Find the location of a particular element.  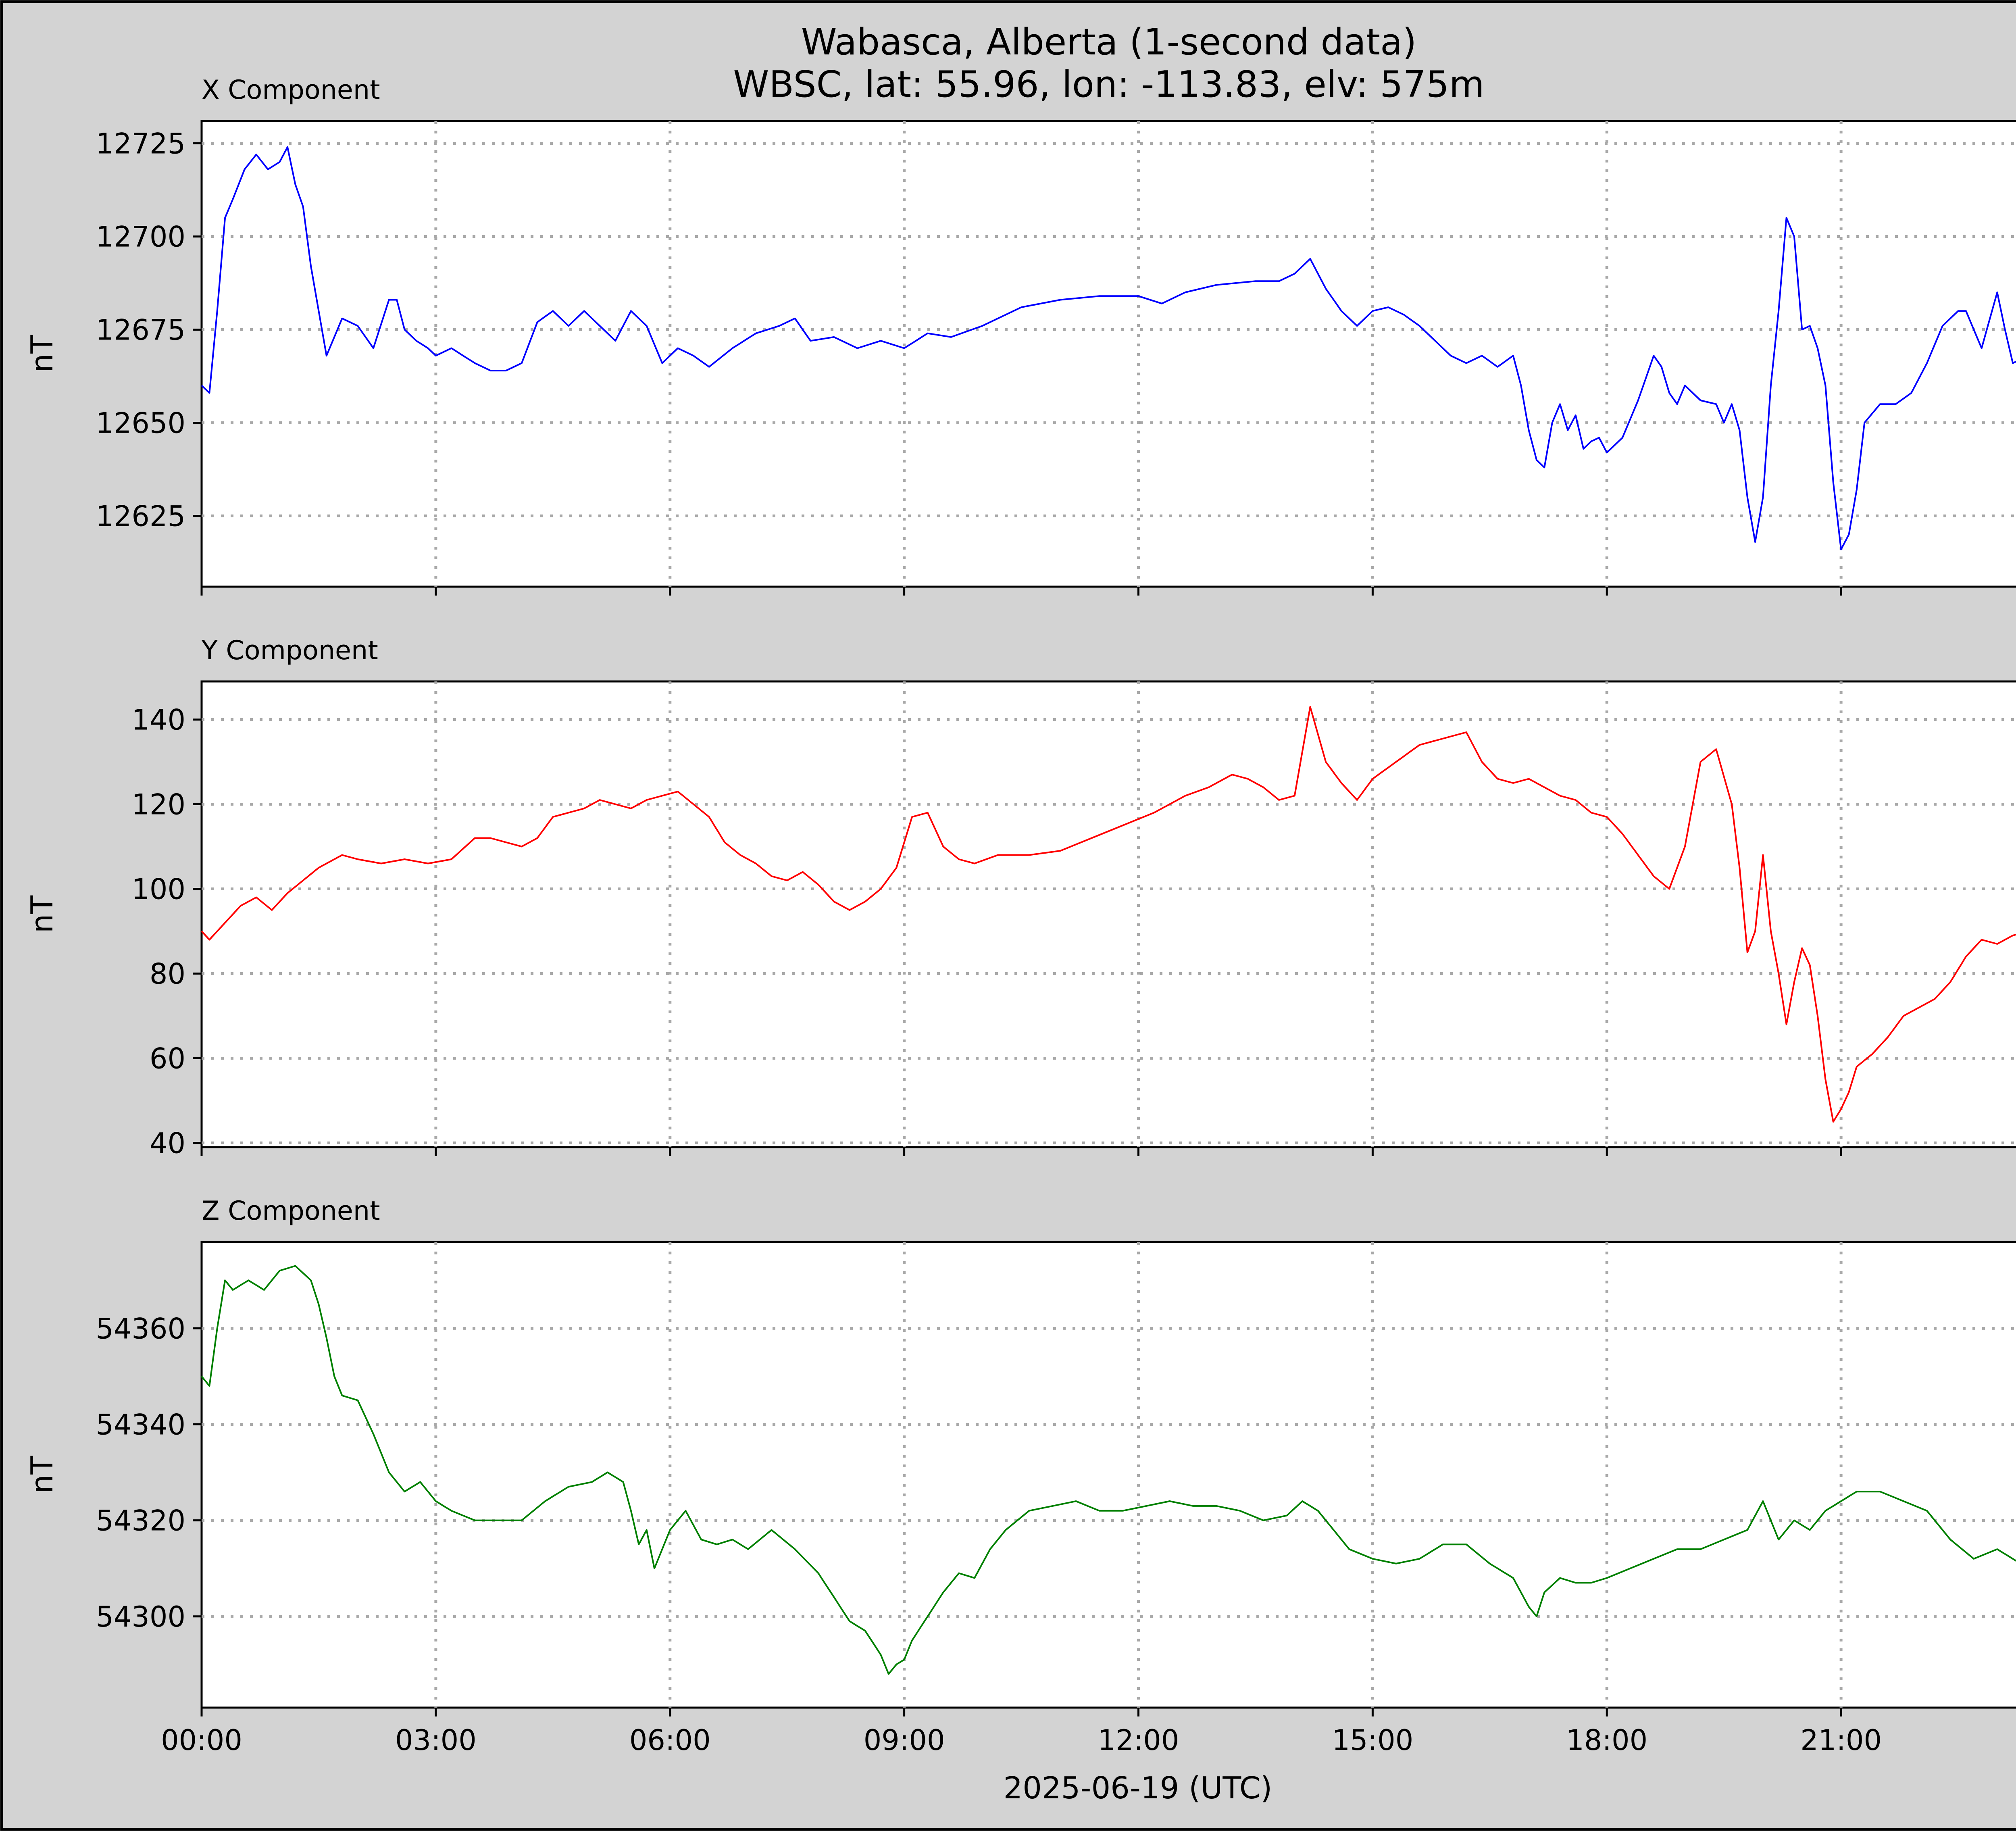

chart-title: Wabasca, Alberta (1-second data) is located at coordinates (1109, 42).